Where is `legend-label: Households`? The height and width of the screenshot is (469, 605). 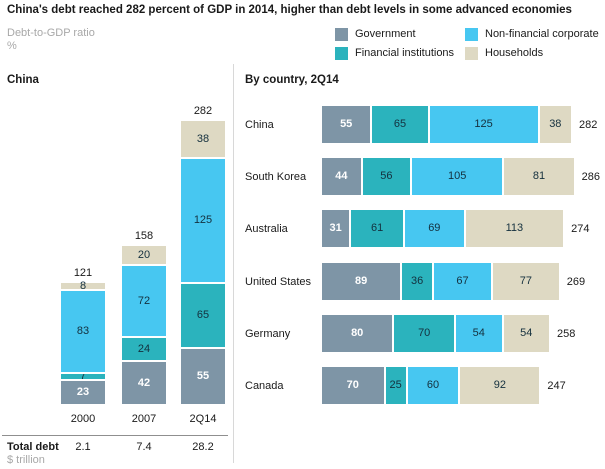 legend-label: Households is located at coordinates (514, 53).